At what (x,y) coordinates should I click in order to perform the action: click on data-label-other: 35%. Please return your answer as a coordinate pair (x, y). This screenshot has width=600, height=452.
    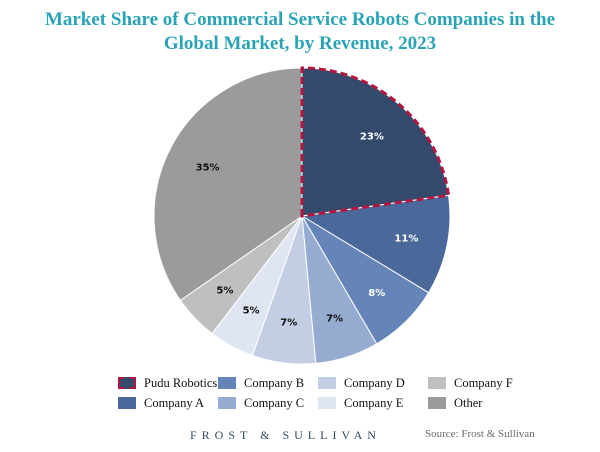
    Looking at the image, I should click on (208, 168).